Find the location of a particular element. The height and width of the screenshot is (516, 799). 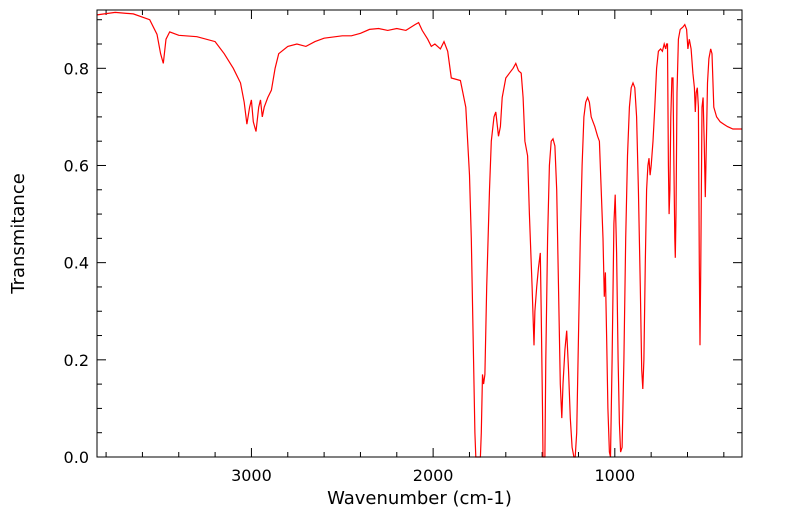

y-tick-label: 0.8 is located at coordinates (76, 68).